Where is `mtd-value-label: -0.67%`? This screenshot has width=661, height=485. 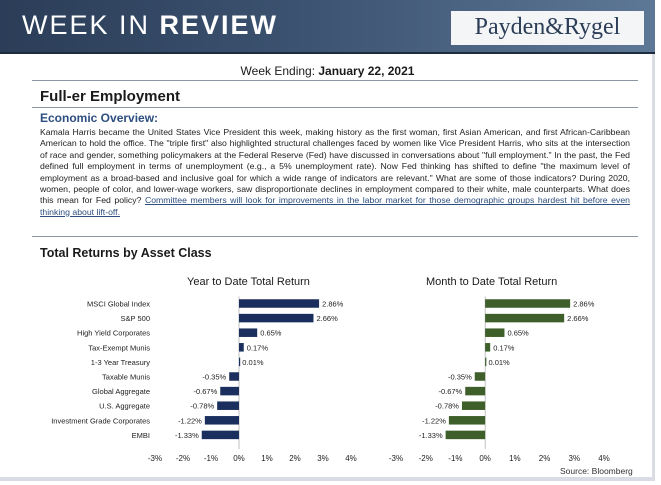
mtd-value-label: -0.67% is located at coordinates (450, 391).